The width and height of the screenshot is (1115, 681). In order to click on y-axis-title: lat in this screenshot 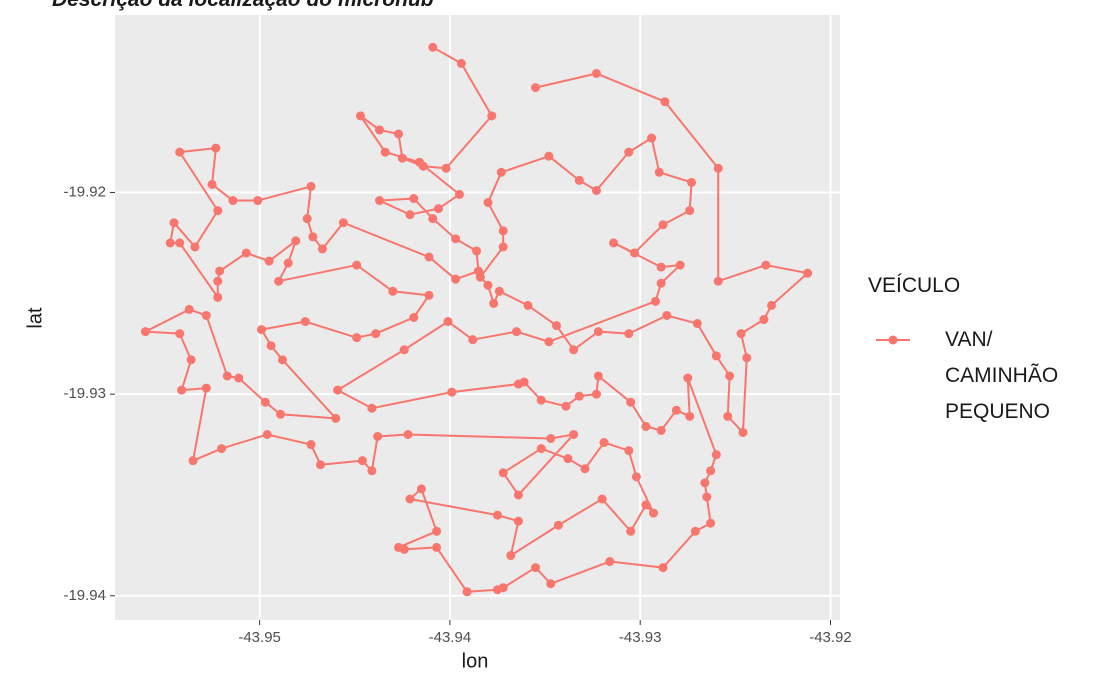, I will do `click(35, 318)`.